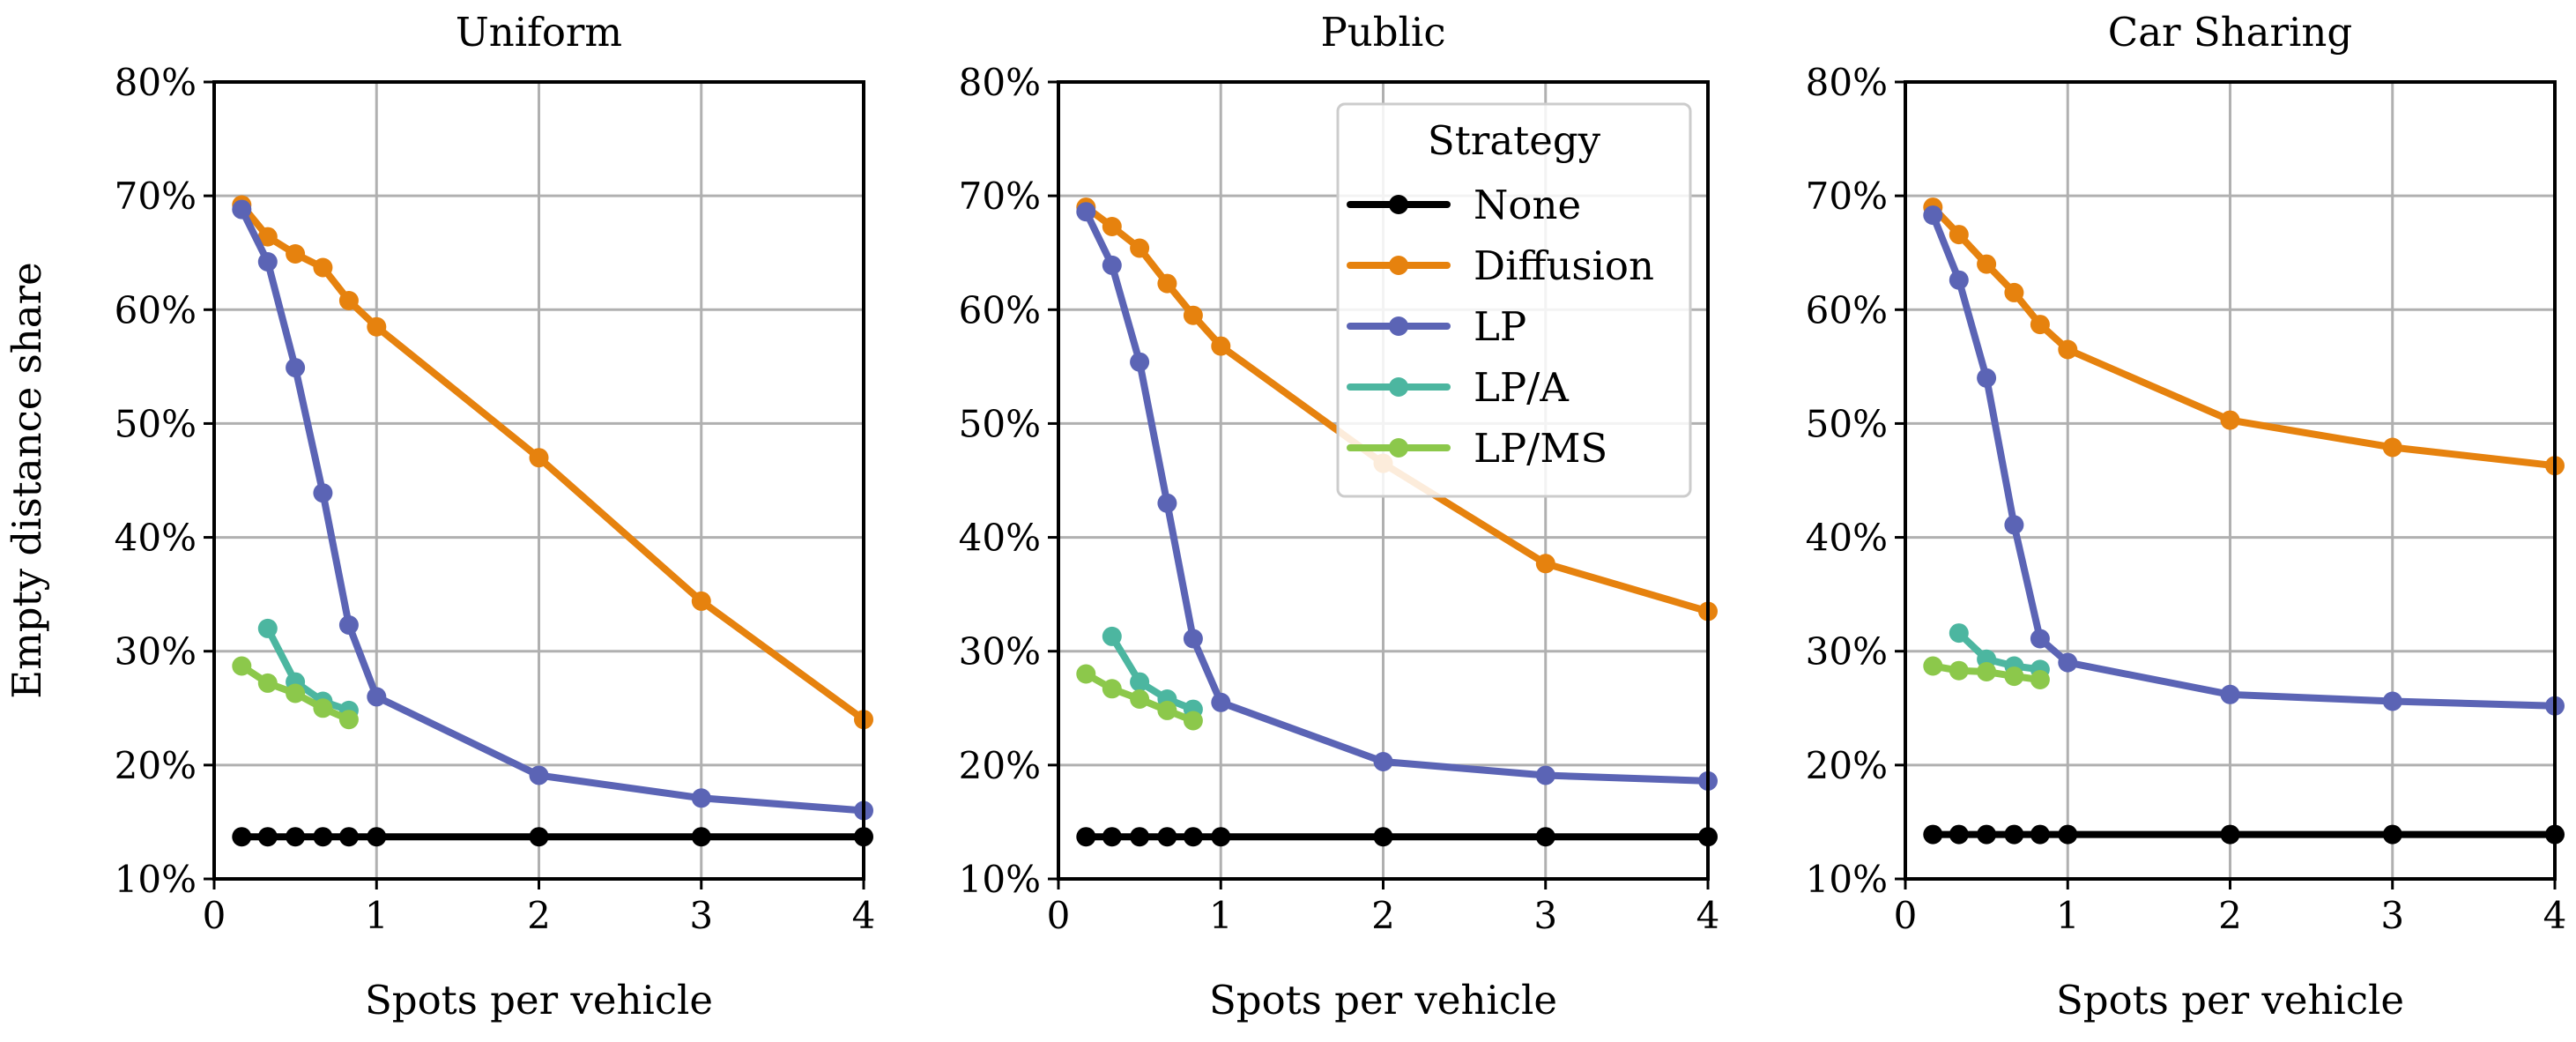 The width and height of the screenshot is (2576, 1042). I want to click on panel-uniform-title: Uniform, so click(539, 32).